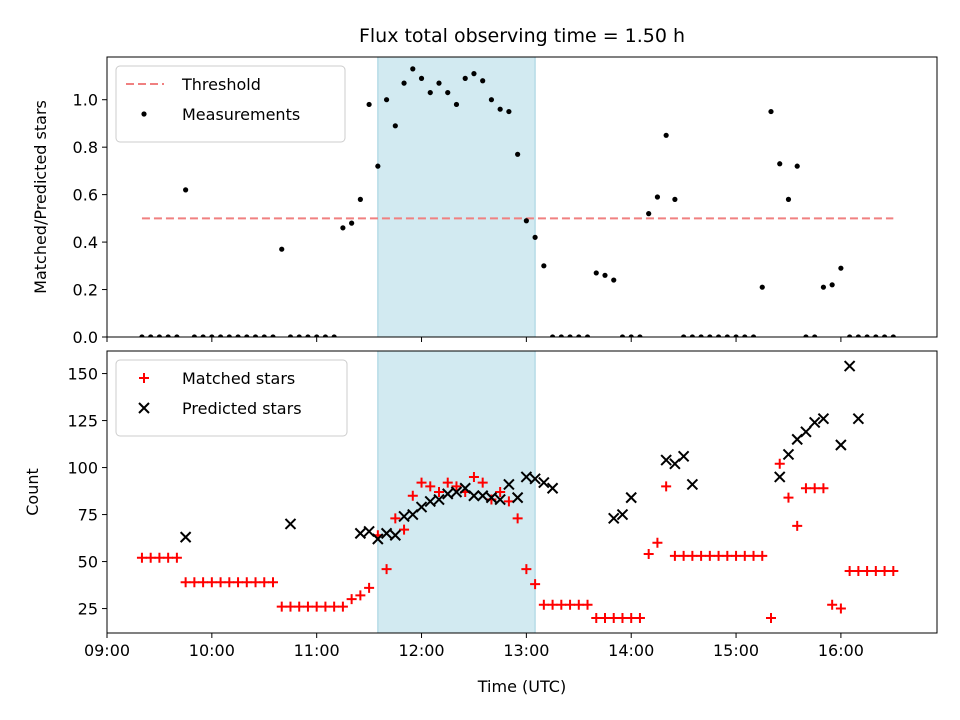 Image resolution: width=960 pixels, height=720 pixels. I want to click on x-tick-label: 13:00, so click(526, 650).